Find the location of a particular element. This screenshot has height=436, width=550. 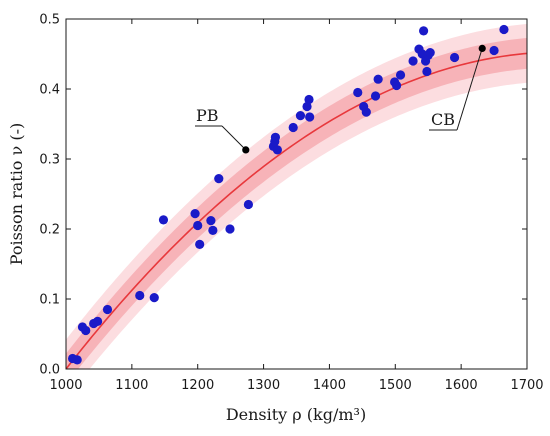

x-tick-label: 1300 is located at coordinates (263, 385).